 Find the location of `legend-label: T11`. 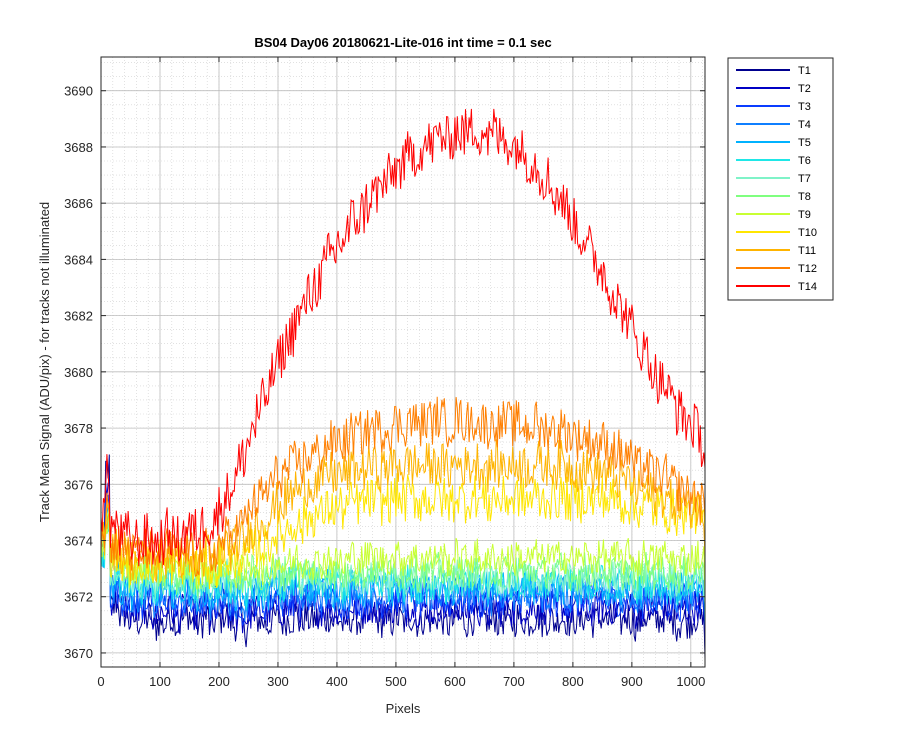

legend-label: T11 is located at coordinates (807, 251).